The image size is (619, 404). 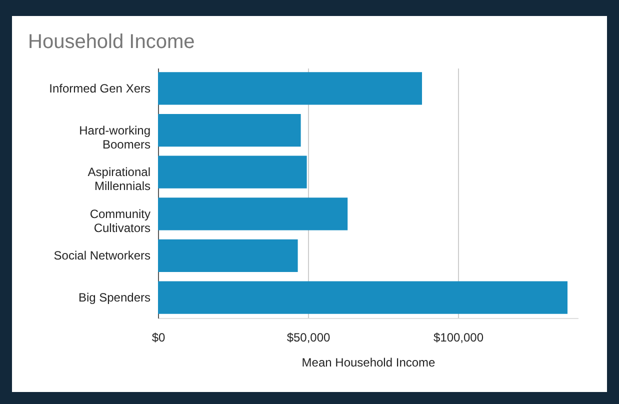 I want to click on y-tick-label: Social Networkers, so click(x=102, y=255).